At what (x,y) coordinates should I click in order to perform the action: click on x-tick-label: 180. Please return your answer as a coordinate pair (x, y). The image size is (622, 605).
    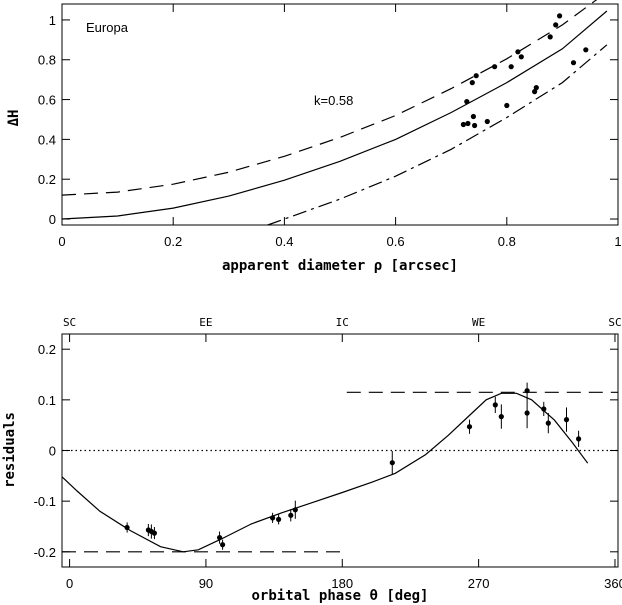
    Looking at the image, I should click on (342, 583).